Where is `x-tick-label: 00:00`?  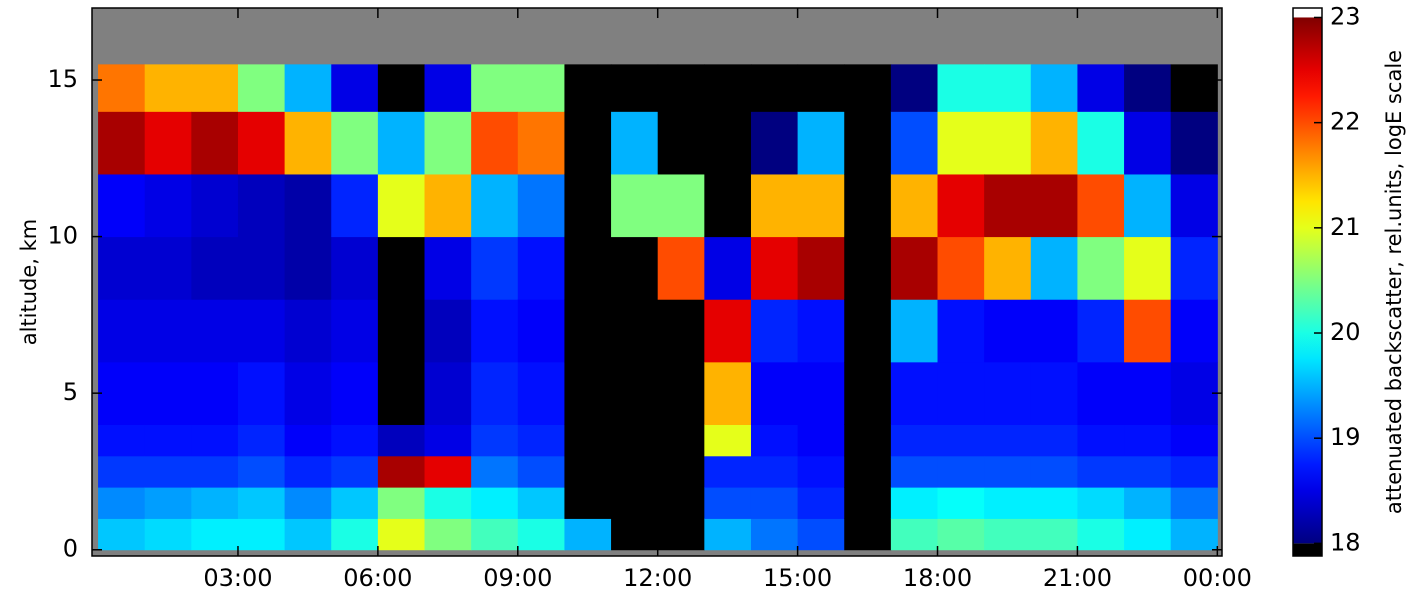 x-tick-label: 00:00 is located at coordinates (1217, 578).